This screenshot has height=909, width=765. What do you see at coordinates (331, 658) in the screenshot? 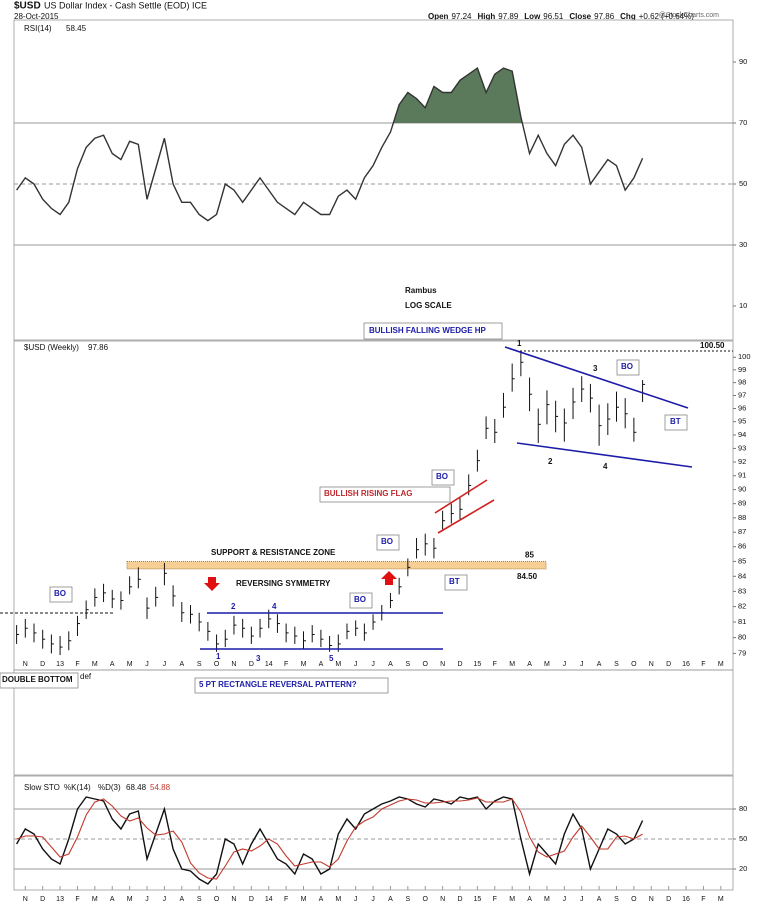
I see `rectangle-point: 5` at bounding box center [331, 658].